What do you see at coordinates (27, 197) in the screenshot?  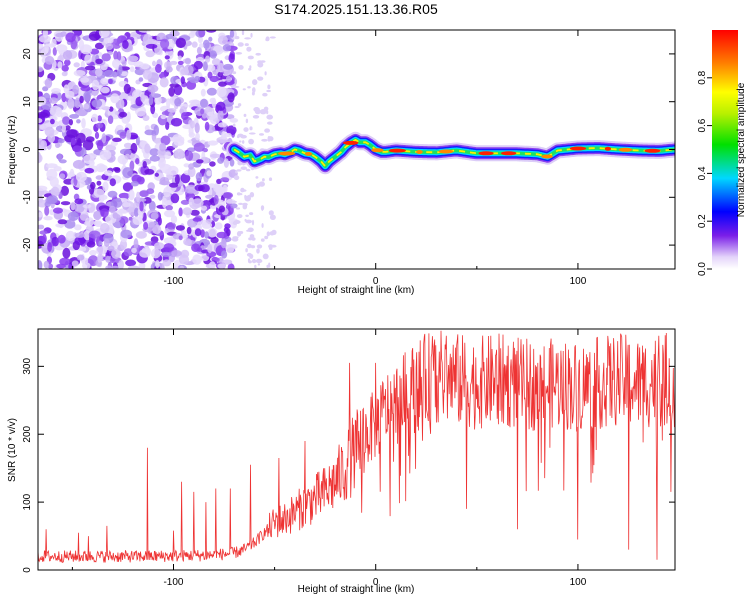 I see `y-tick-label: -10` at bounding box center [27, 197].